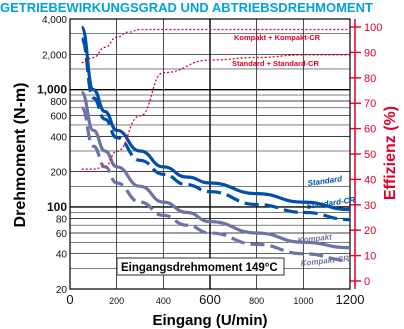  Describe the element at coordinates (370, 130) in the screenshot. I see `right-tick-label: 60` at that location.